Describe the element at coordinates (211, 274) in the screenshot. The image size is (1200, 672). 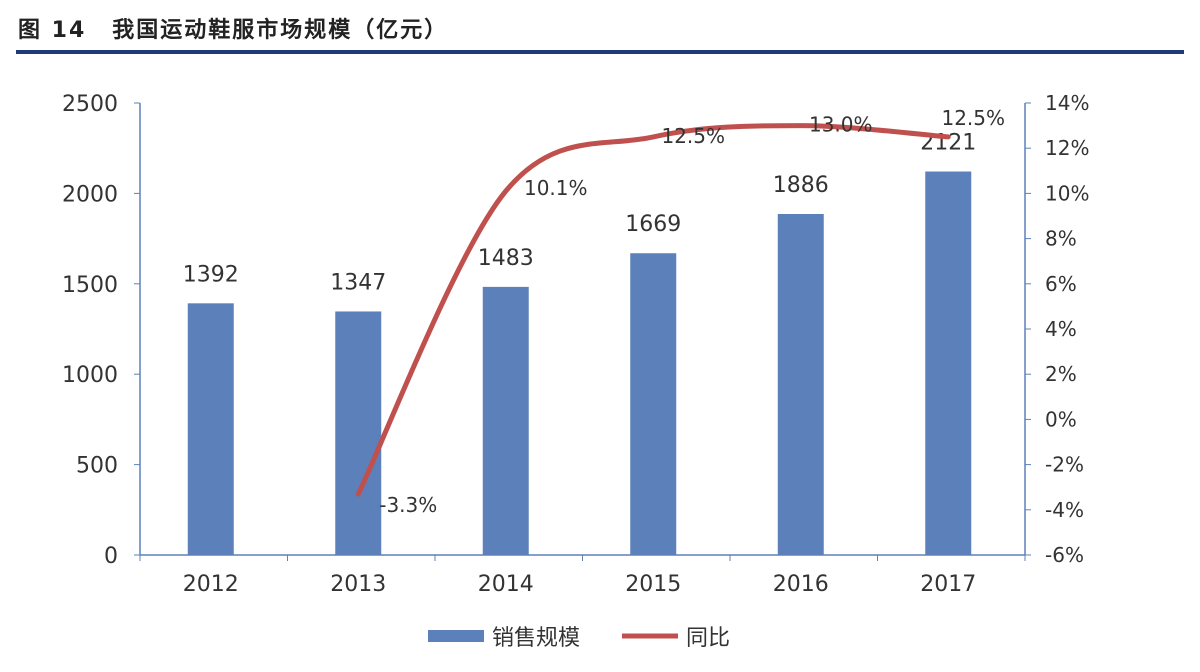
I see `bar-value-label: 1392` at that location.